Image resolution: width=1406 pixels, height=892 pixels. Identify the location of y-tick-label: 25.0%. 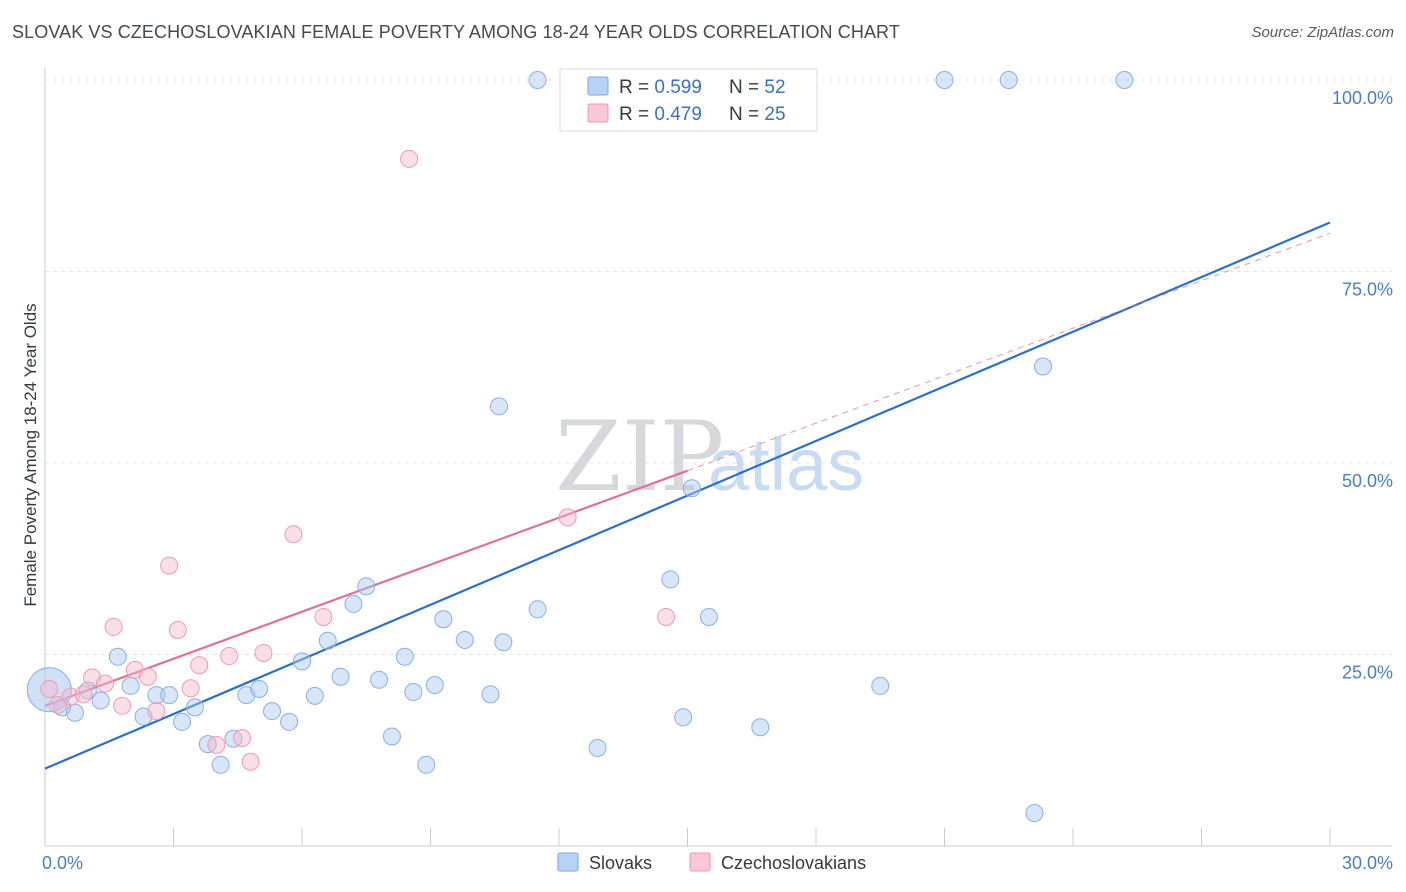
(1367, 673).